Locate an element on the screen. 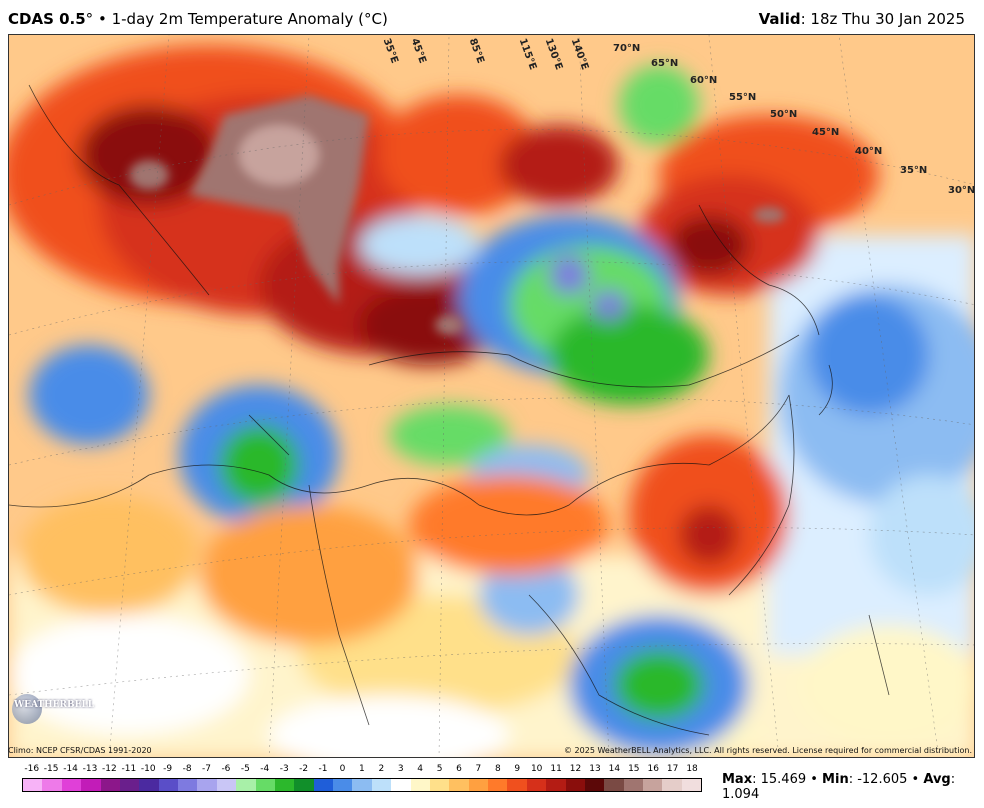 The width and height of the screenshot is (984, 808). legend-tick-label: -11 is located at coordinates (129, 769).